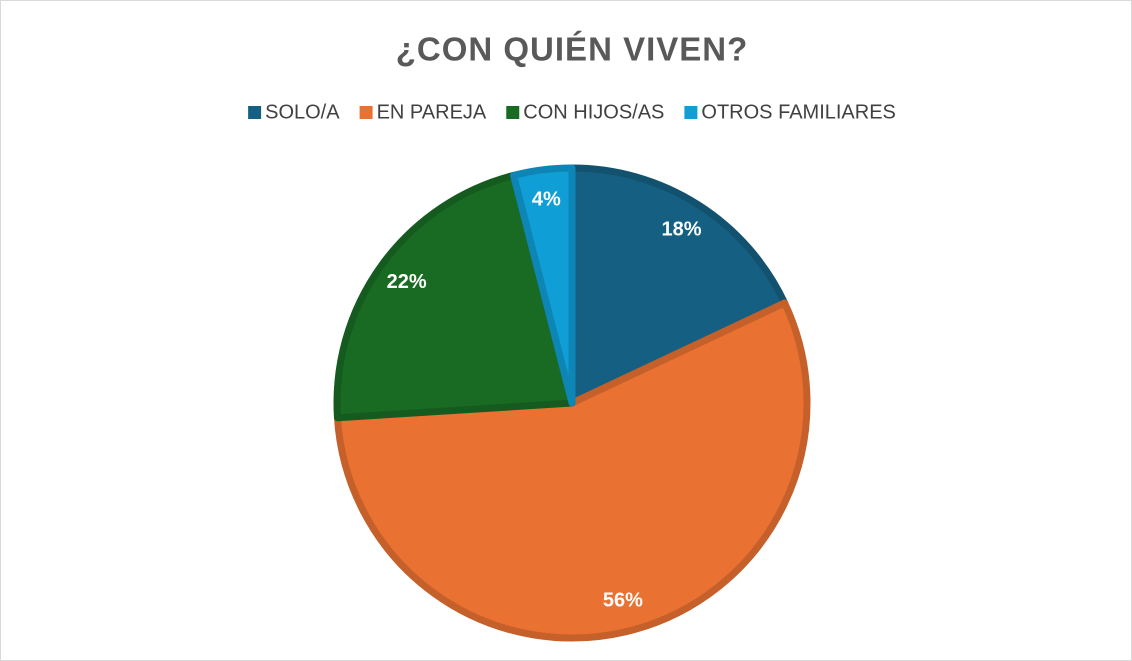 The height and width of the screenshot is (661, 1132). I want to click on legend-item: SOLO/A, so click(294, 112).